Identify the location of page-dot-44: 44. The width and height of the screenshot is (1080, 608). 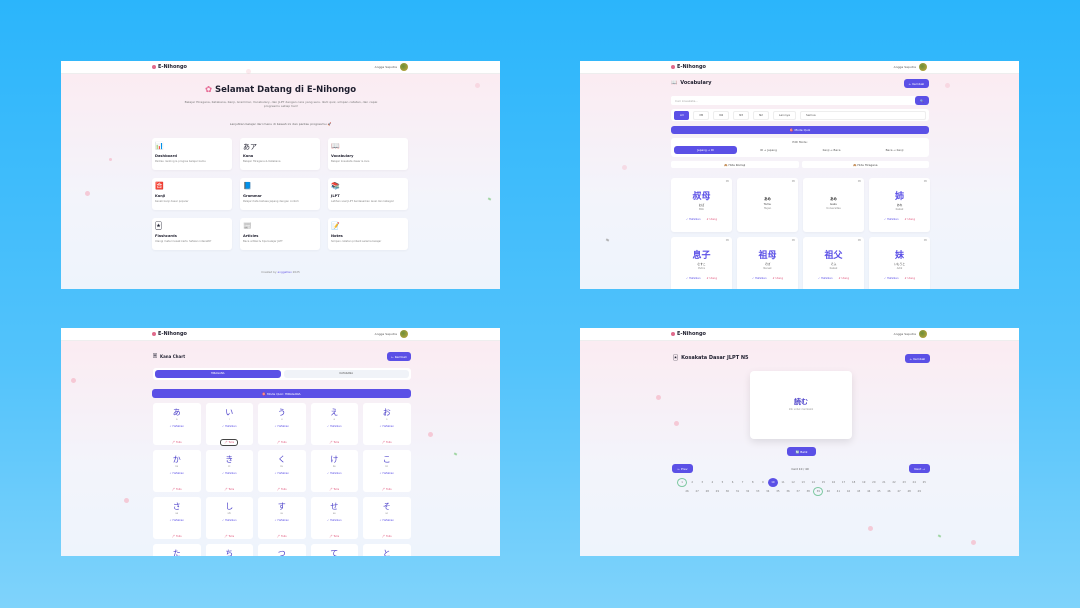
(869, 491).